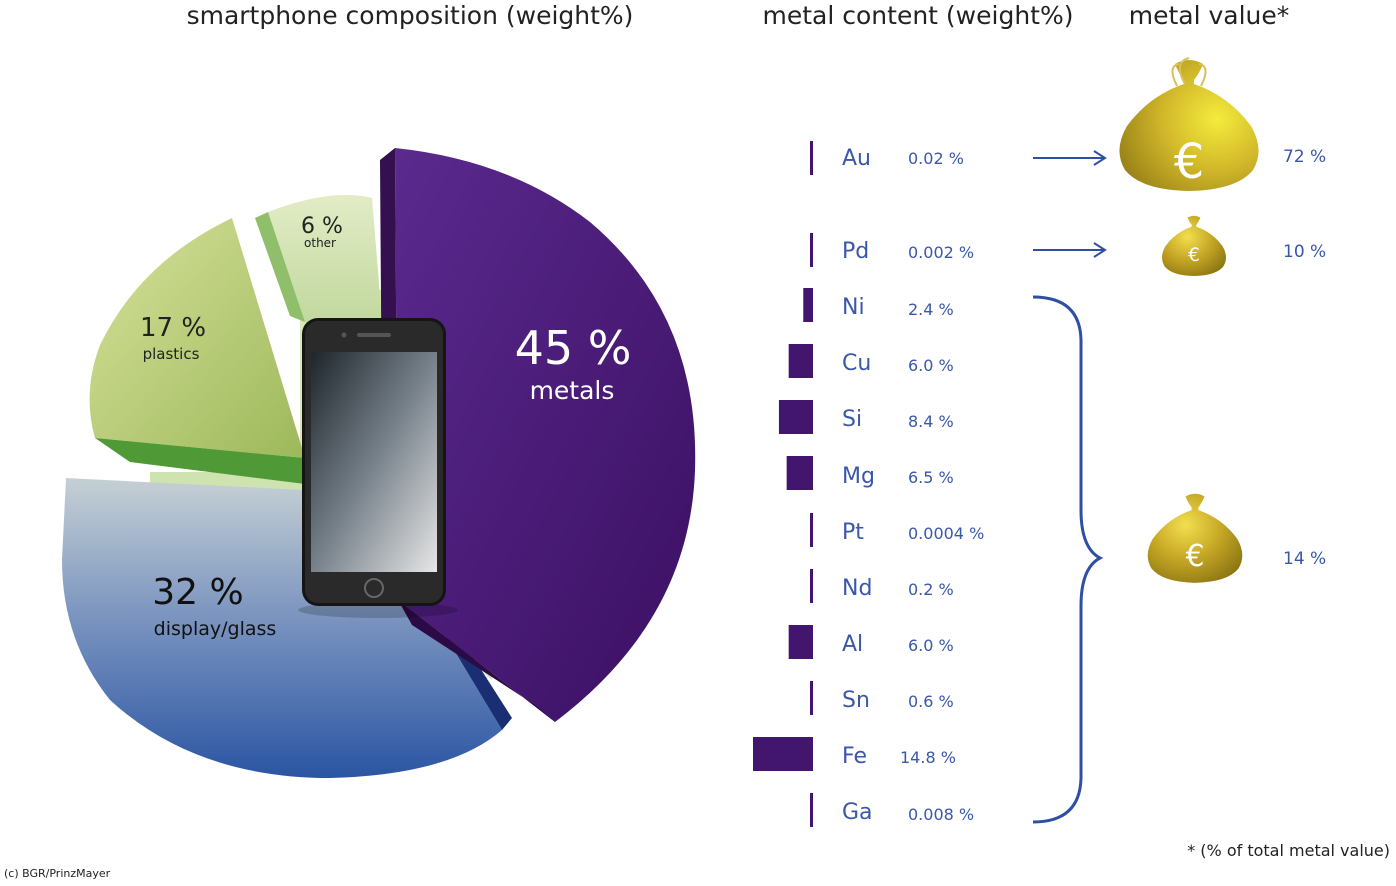 Image resolution: width=1396 pixels, height=886 pixels. Describe the element at coordinates (811, 158) in the screenshot. I see `metal-bar-au` at that location.